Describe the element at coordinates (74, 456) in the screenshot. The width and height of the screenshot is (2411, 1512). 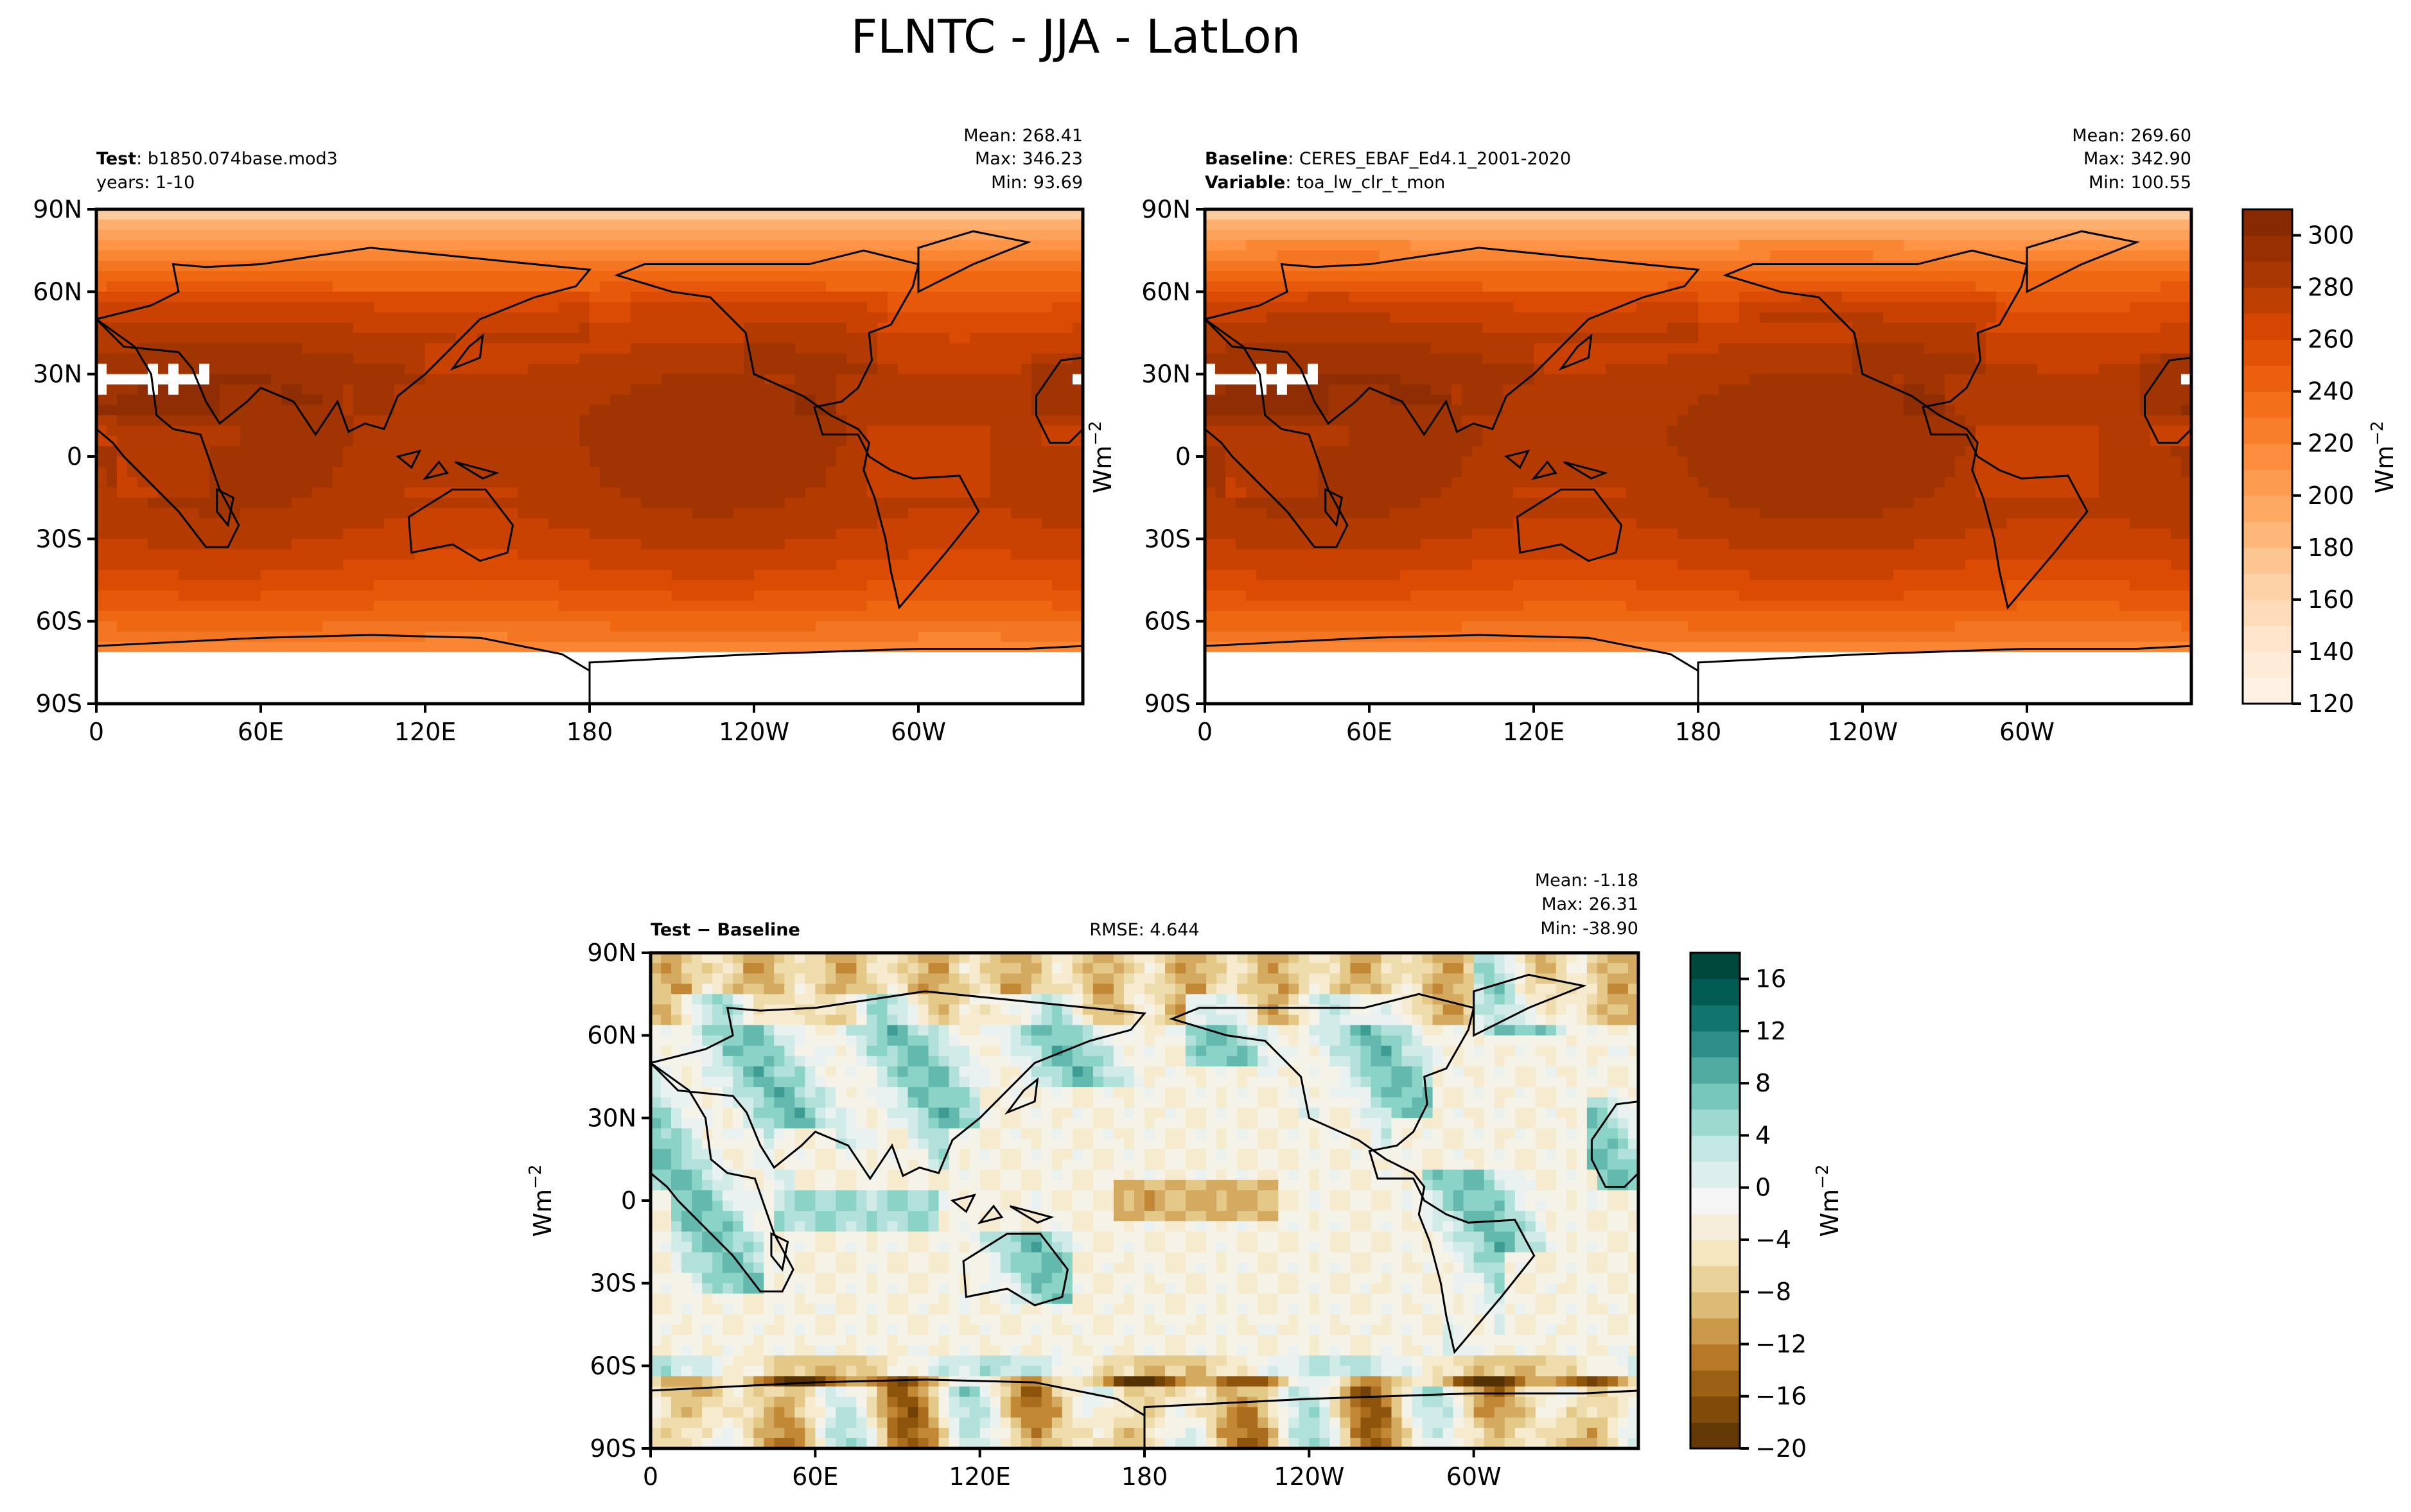
I see `lat-tick-label: 0` at that location.